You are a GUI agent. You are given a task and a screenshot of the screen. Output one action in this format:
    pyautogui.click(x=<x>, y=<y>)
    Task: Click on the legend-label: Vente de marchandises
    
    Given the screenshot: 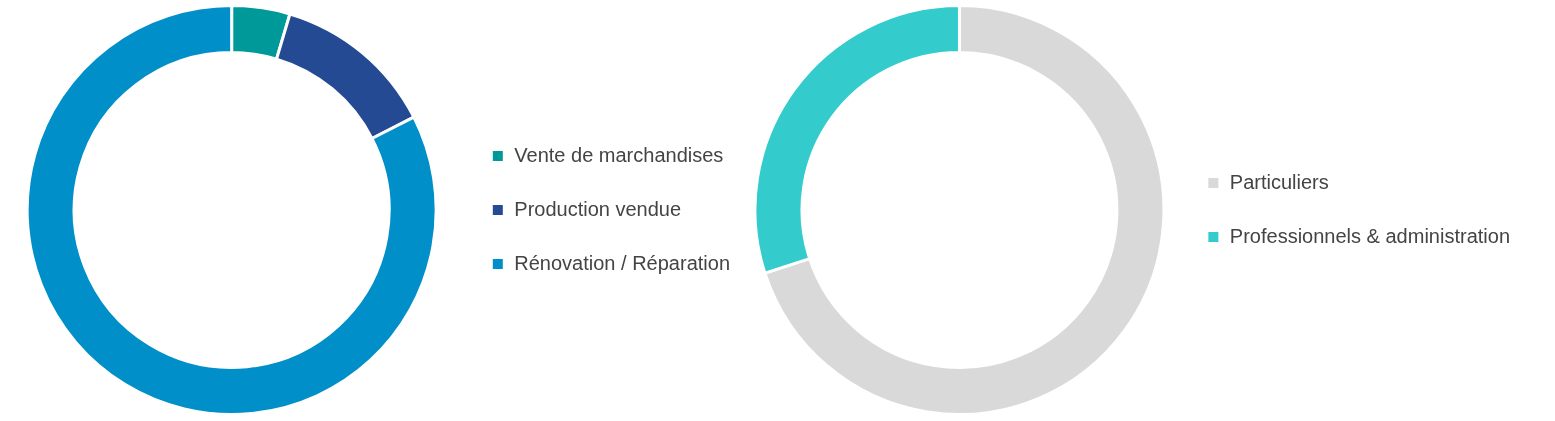 What is the action you would take?
    pyautogui.click(x=619, y=154)
    